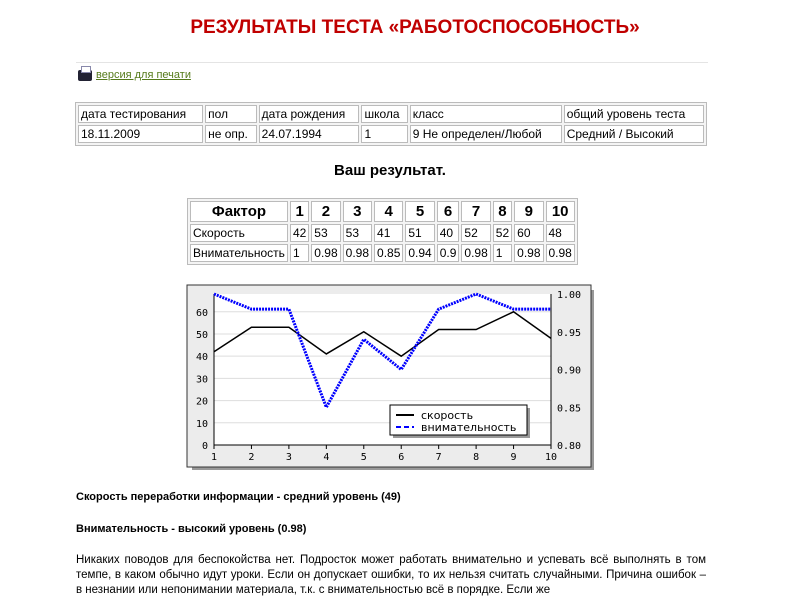 The image size is (800, 597). I want to click on x-tick-label: 8, so click(476, 457).